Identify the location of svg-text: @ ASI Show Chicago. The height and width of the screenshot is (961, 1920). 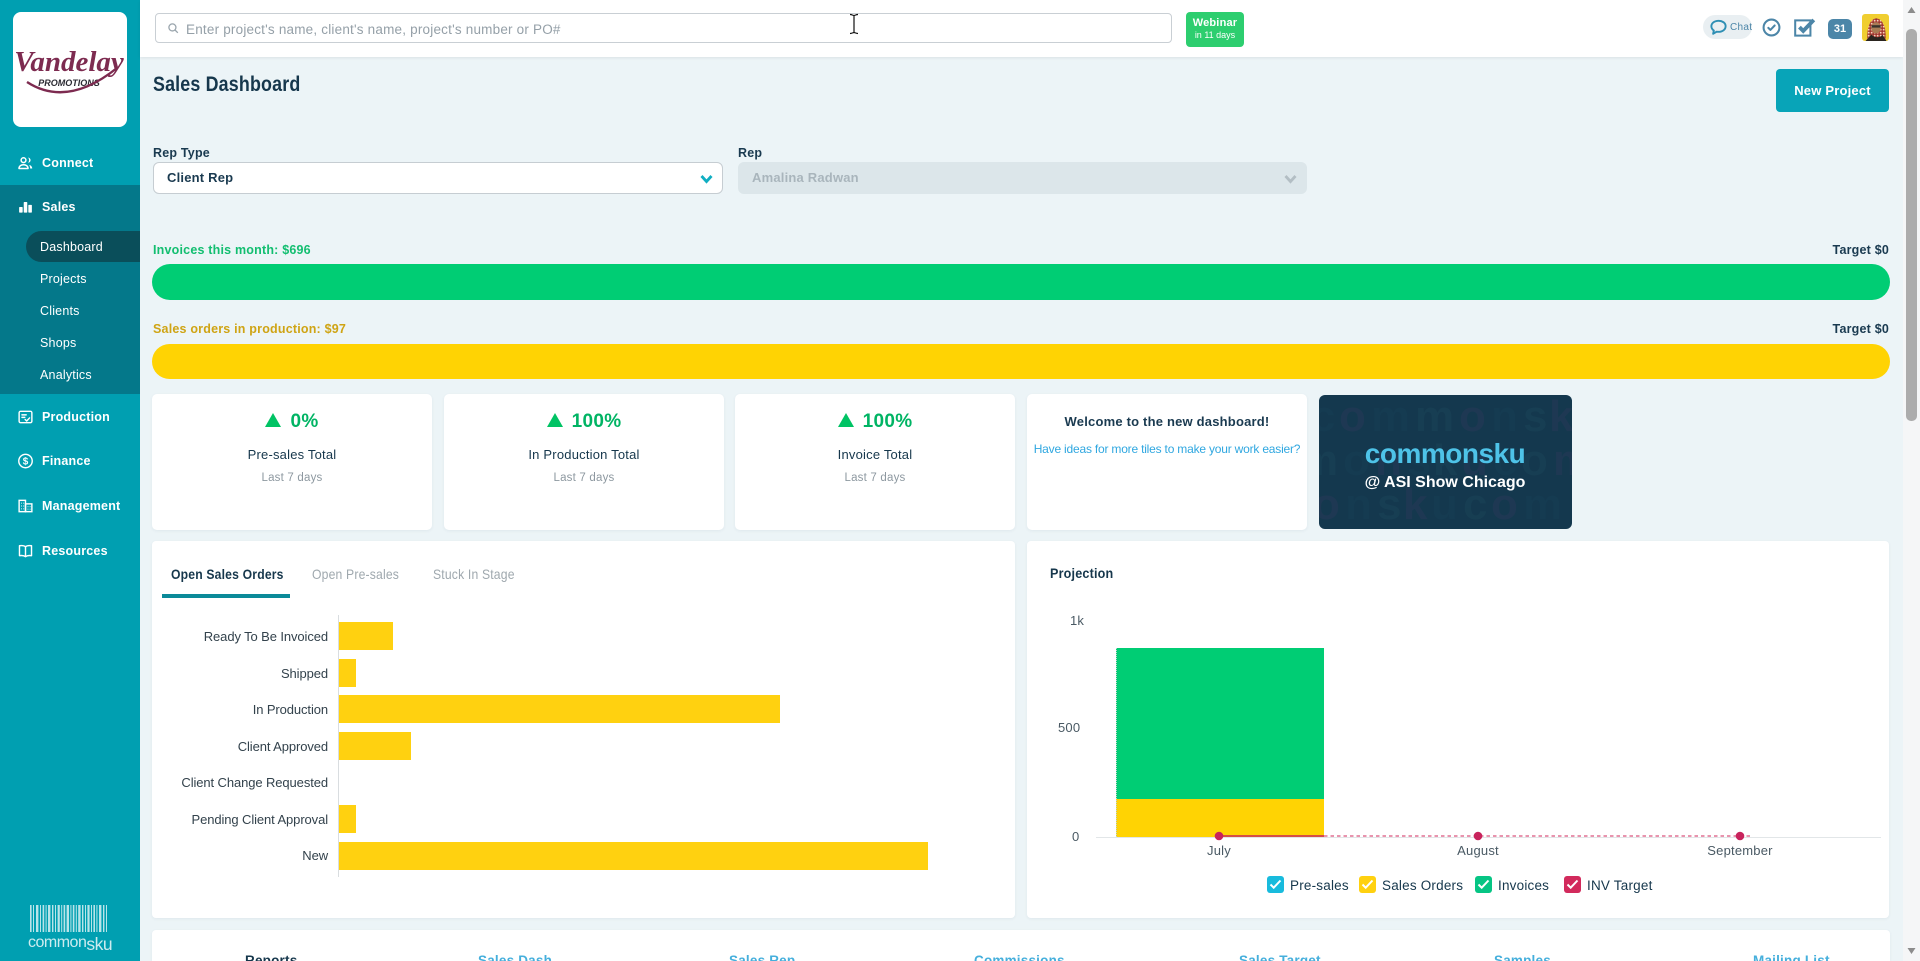
(1445, 482).